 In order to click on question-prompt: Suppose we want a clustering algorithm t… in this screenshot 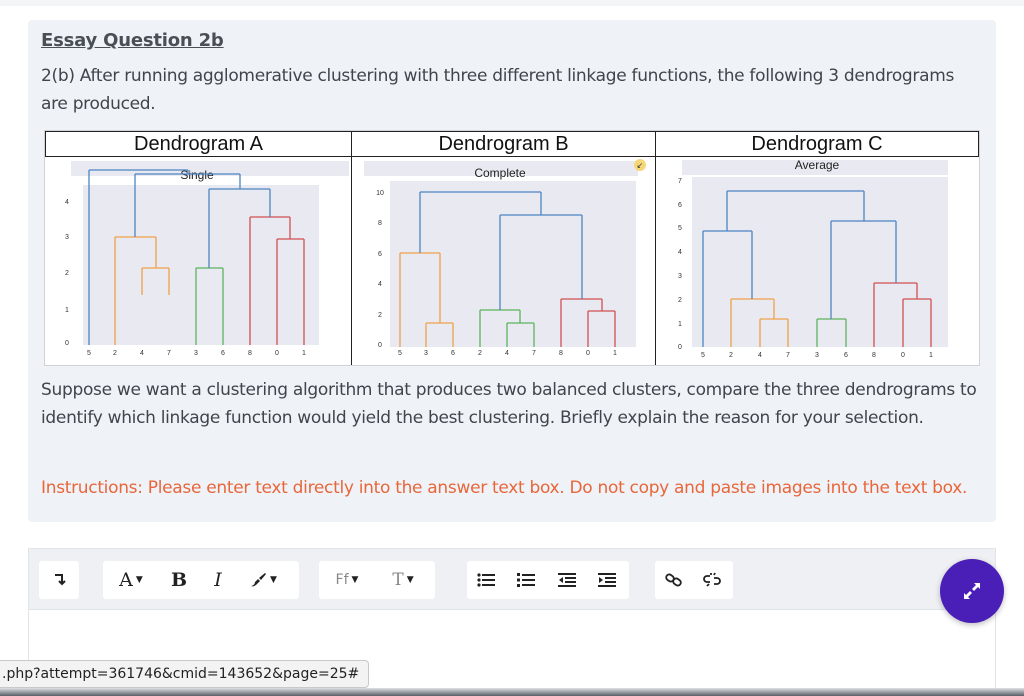, I will do `click(509, 404)`.